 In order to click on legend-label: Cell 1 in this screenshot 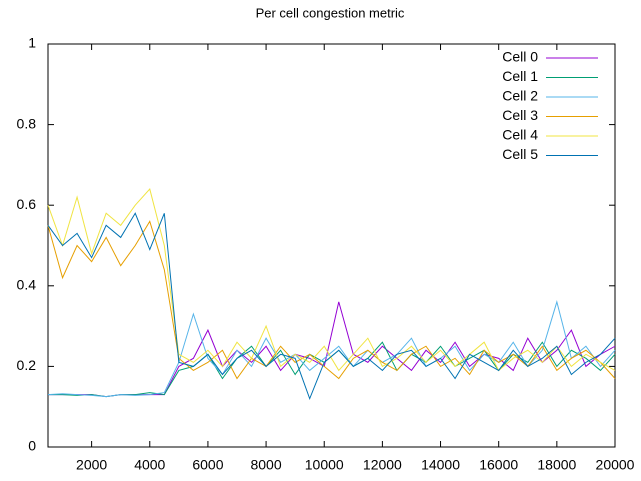, I will do `click(520, 76)`.